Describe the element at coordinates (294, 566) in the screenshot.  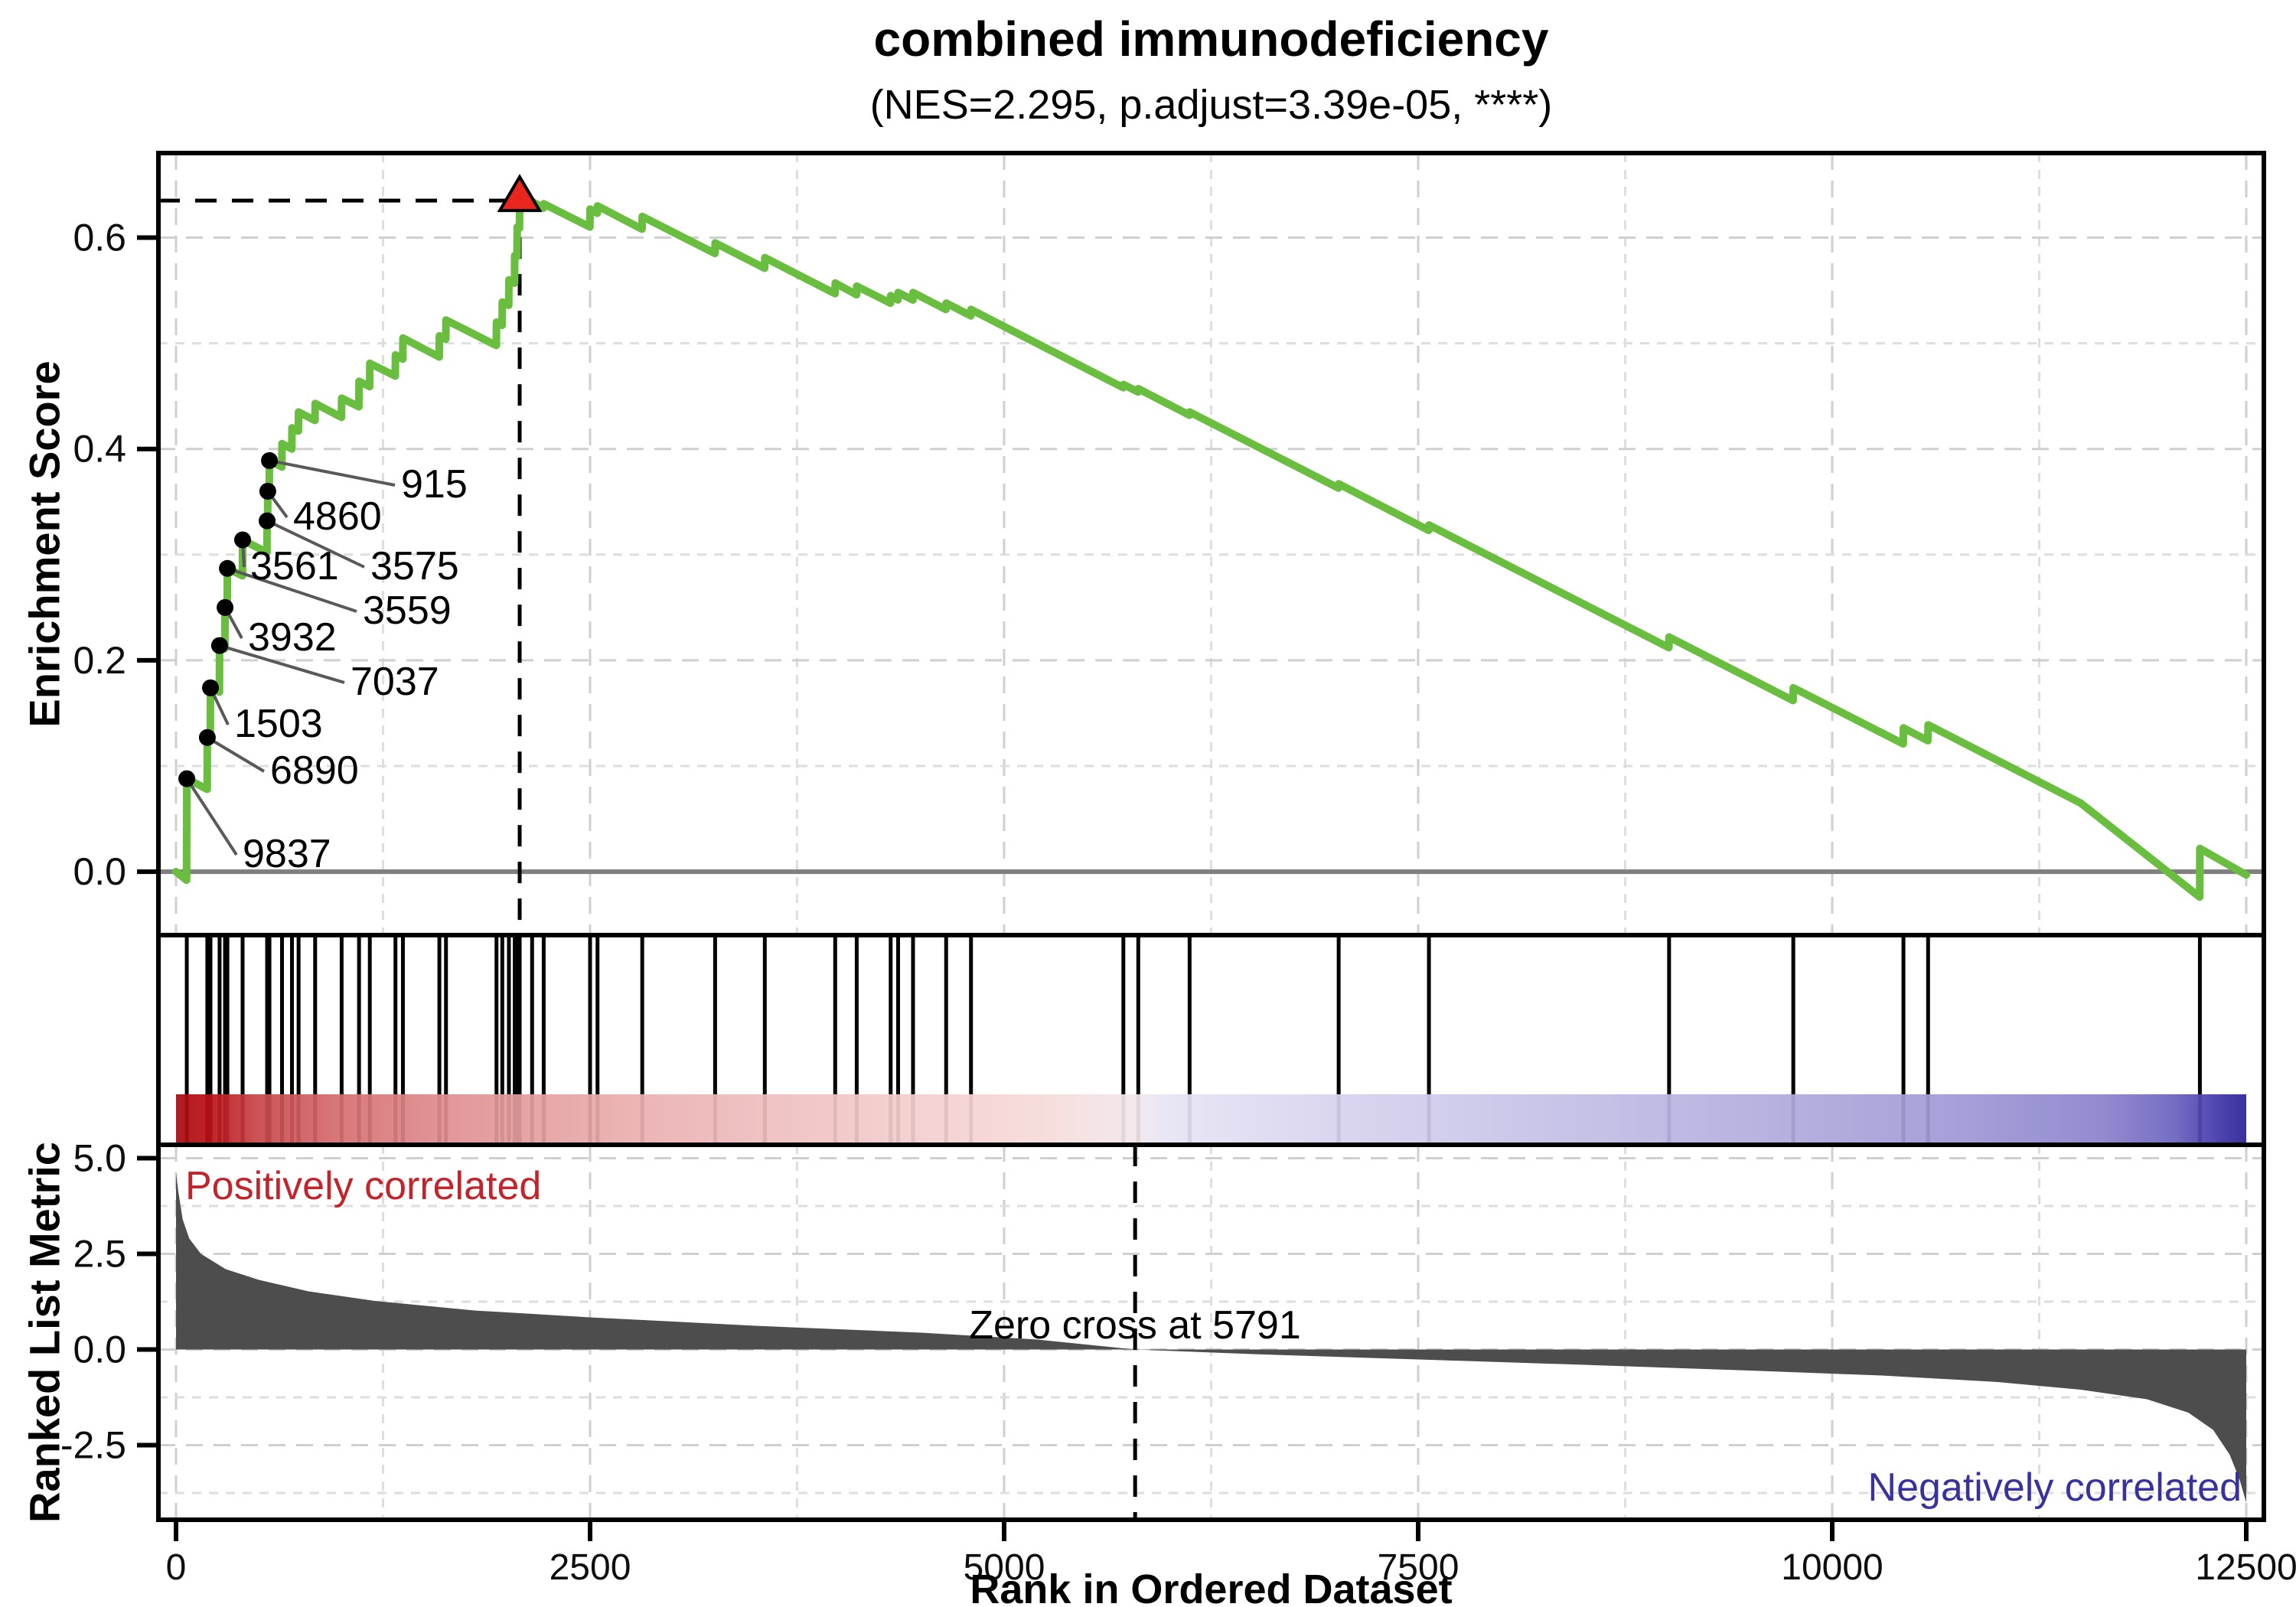
I see `gene-label-3561: 3561` at that location.